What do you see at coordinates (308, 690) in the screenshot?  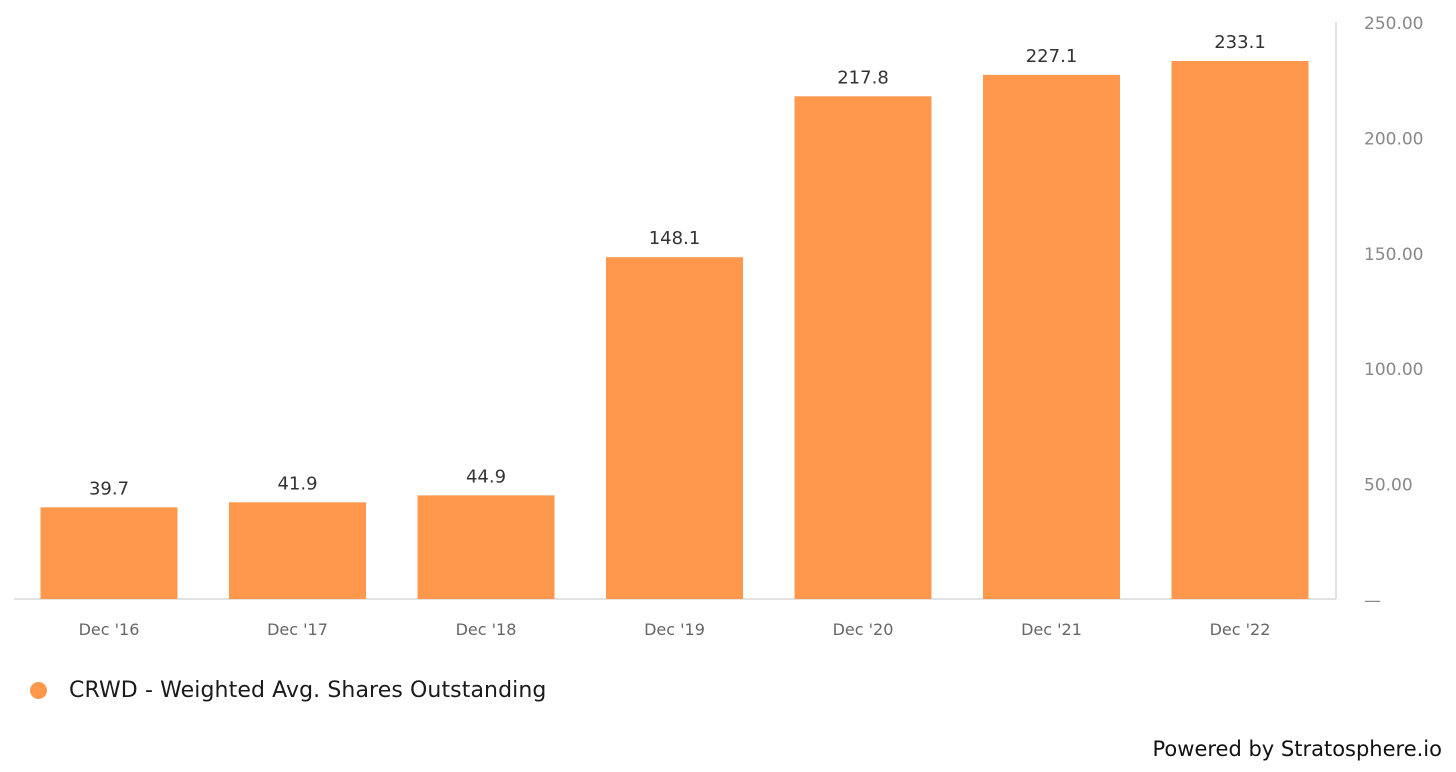 I see `legend-label: CRWD - Weighted Avg. Shares Outstanding` at bounding box center [308, 690].